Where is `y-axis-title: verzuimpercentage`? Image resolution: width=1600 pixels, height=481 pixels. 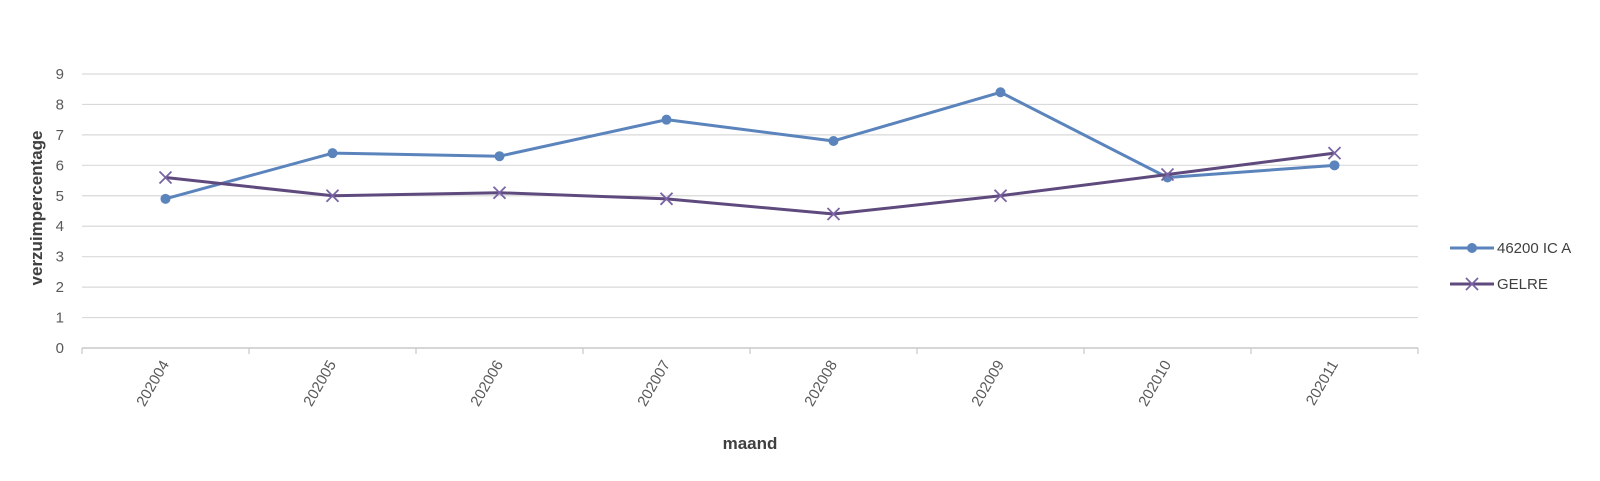
y-axis-title: verzuimpercentage is located at coordinates (36, 208).